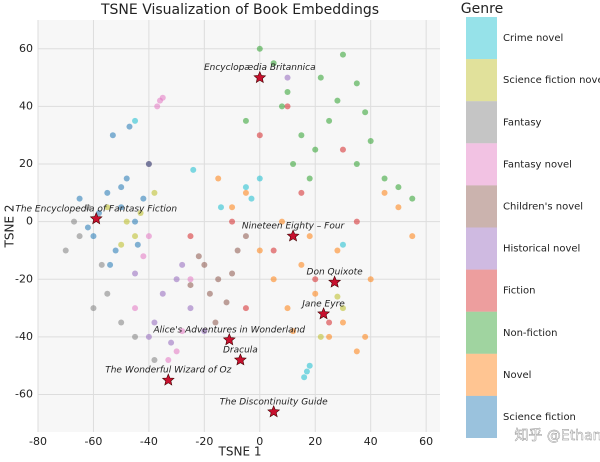 The height and width of the screenshot is (462, 600). What do you see at coordinates (24, 278) in the screenshot?
I see `y-tick-label: -20` at bounding box center [24, 278].